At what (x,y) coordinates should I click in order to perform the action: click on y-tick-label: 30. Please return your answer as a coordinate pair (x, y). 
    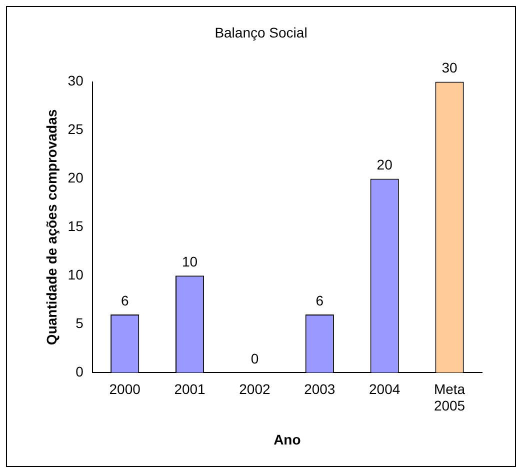
    Looking at the image, I should click on (76, 80).